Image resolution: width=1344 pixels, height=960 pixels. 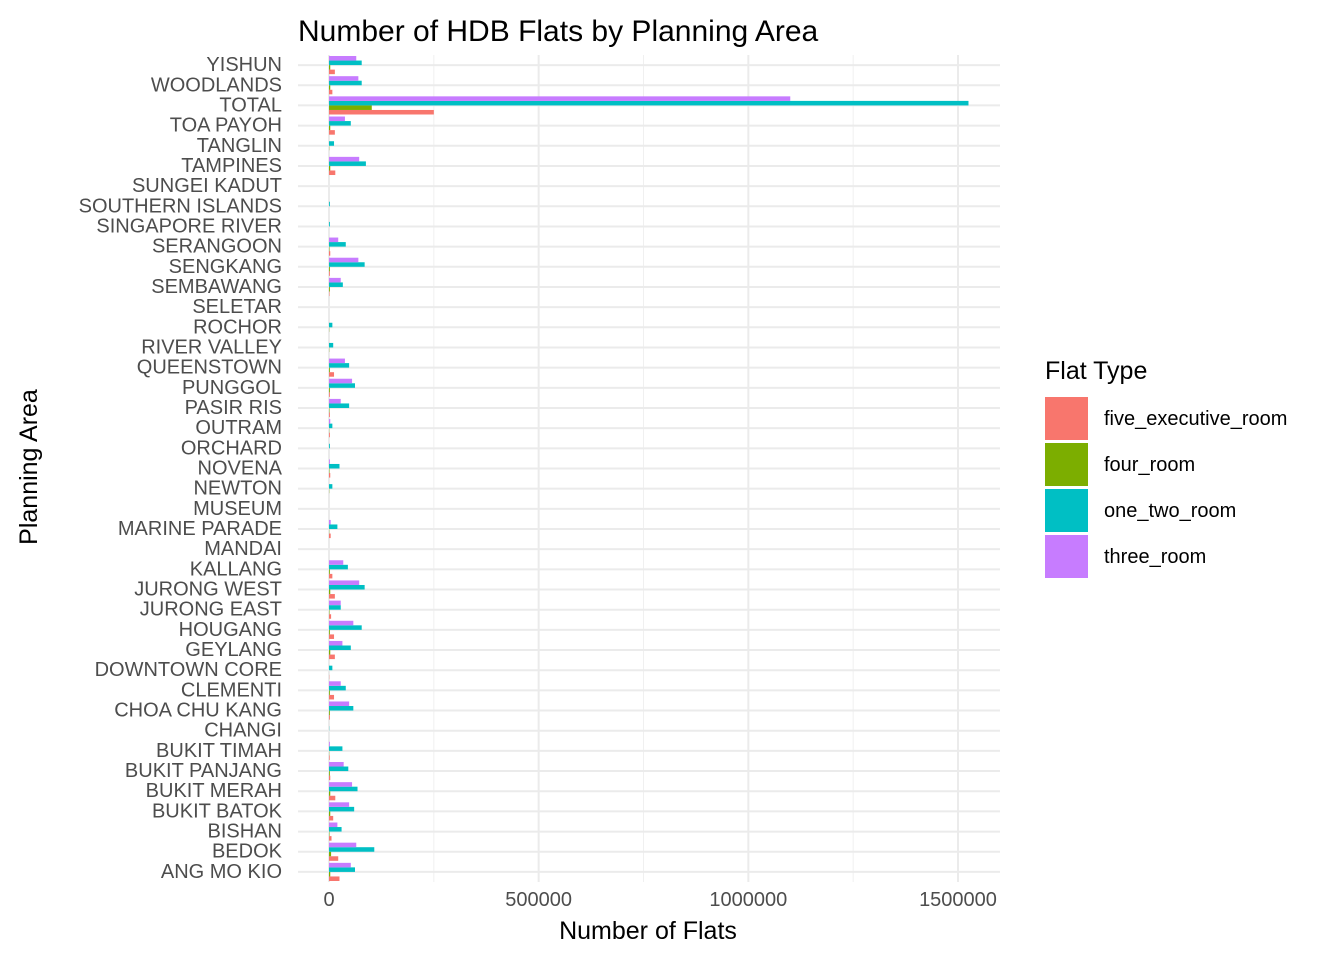 What do you see at coordinates (237, 327) in the screenshot?
I see `y-tick-label: ROCHOR` at bounding box center [237, 327].